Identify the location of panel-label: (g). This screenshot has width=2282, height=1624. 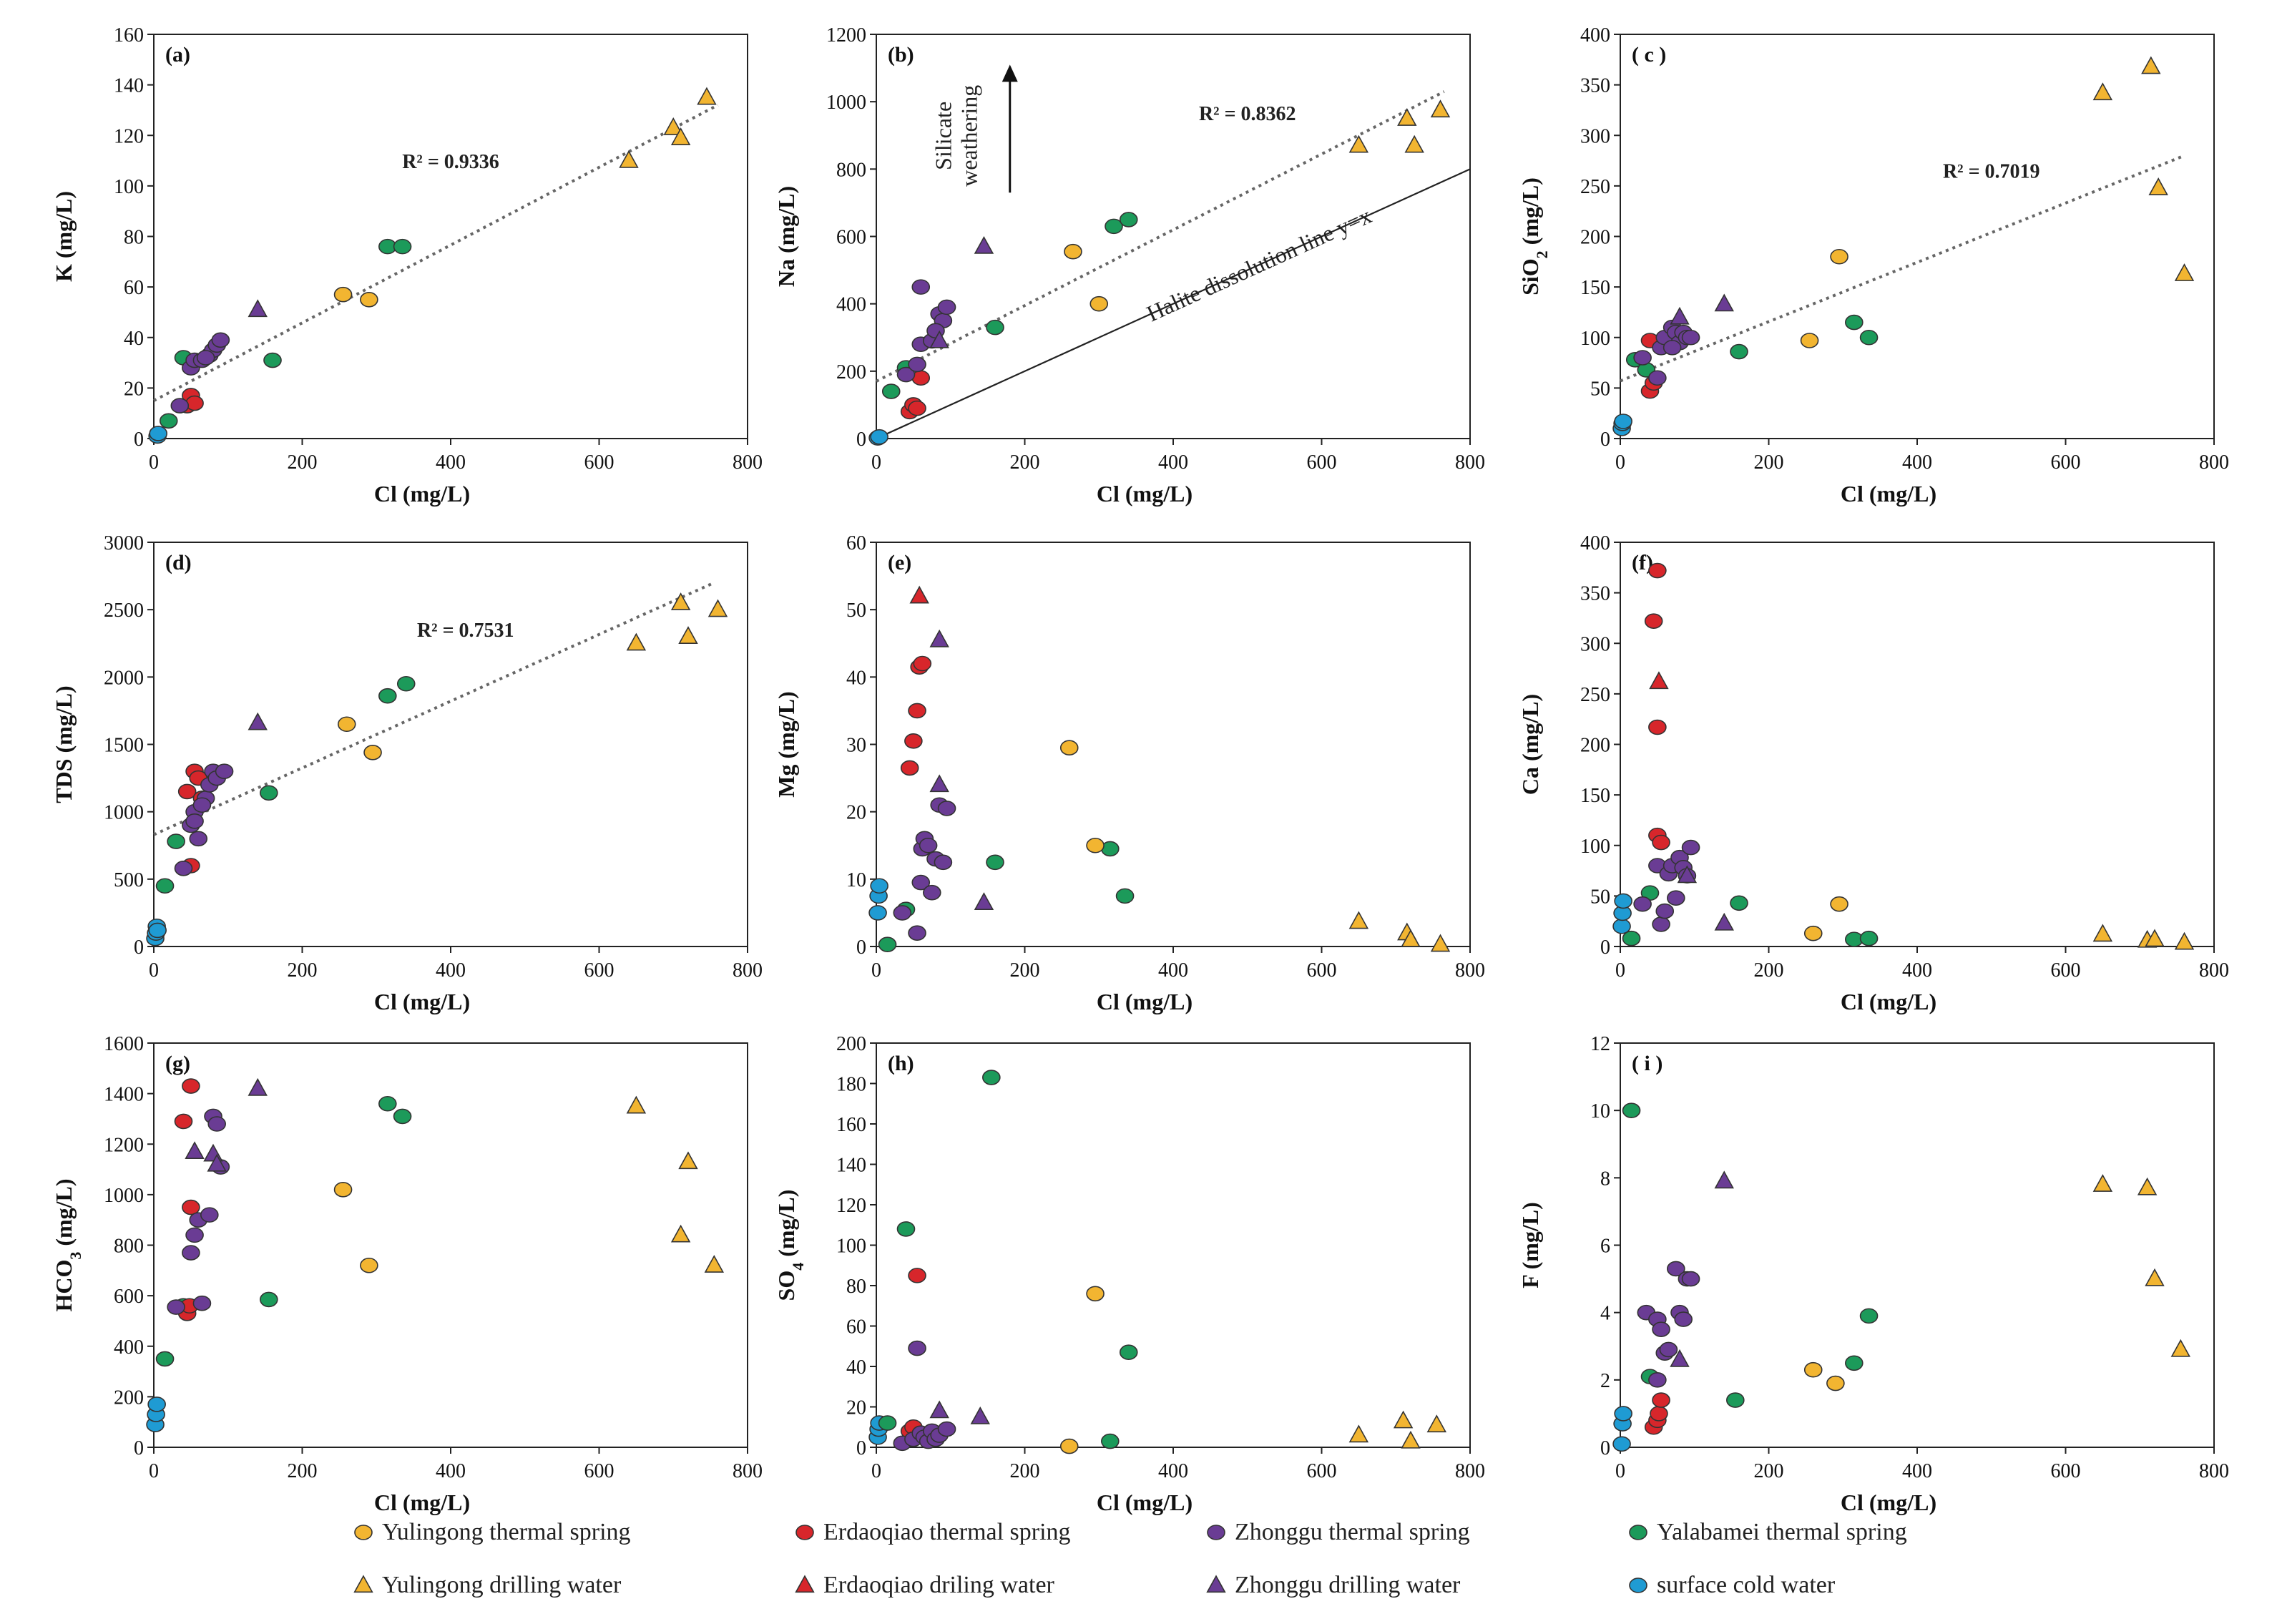
(177, 1063).